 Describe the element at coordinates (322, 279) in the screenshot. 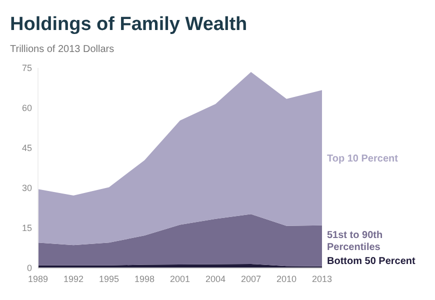

I see `x-tick-label: 2013` at that location.